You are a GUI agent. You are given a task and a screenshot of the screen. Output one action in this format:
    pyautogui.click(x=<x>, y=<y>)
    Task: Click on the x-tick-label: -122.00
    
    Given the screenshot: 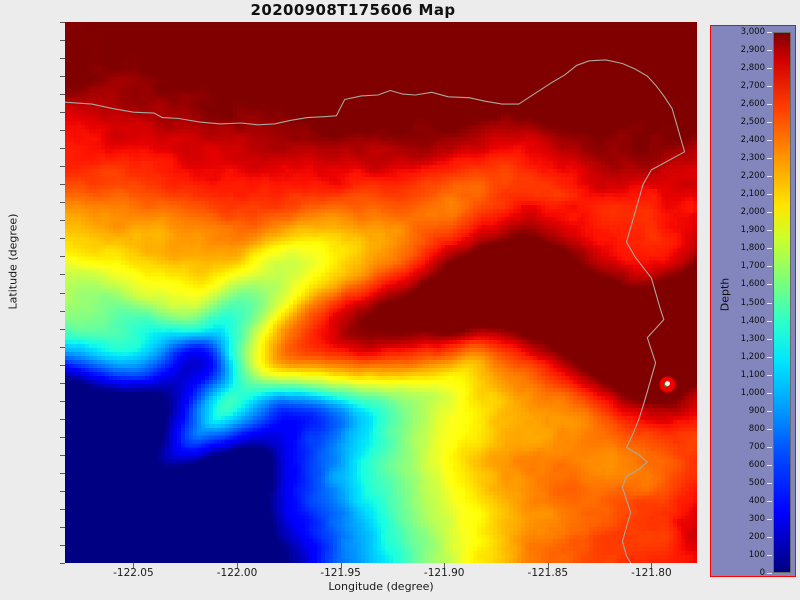 What is the action you would take?
    pyautogui.click(x=237, y=573)
    